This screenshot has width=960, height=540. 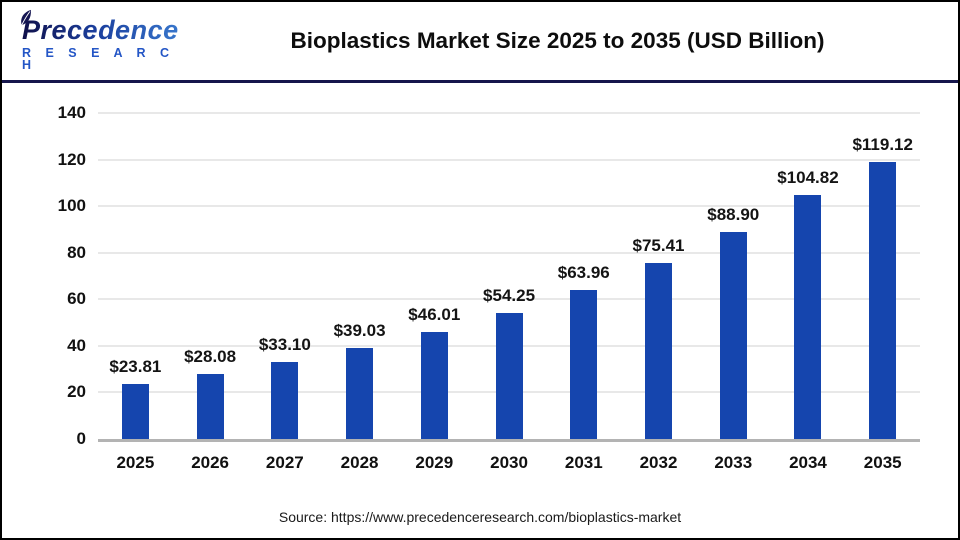 I want to click on bar-value-label: $23.81, so click(x=135, y=366).